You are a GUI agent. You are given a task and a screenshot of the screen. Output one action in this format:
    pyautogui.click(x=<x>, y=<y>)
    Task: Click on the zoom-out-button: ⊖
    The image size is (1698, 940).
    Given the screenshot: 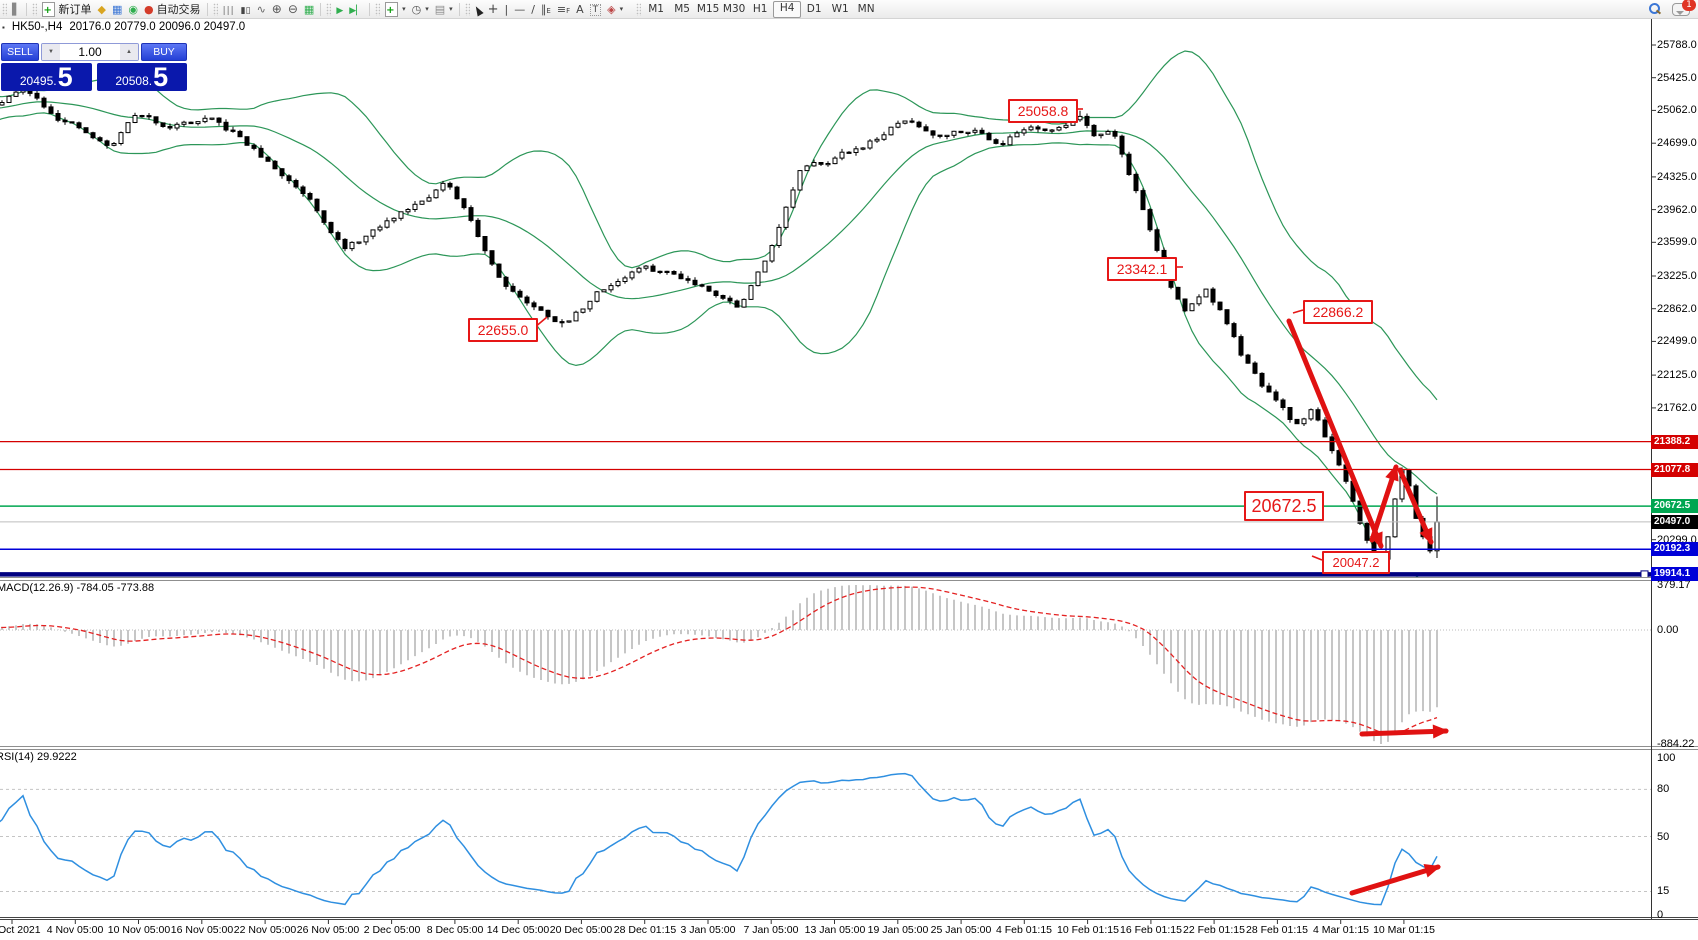 What is the action you would take?
    pyautogui.click(x=293, y=9)
    